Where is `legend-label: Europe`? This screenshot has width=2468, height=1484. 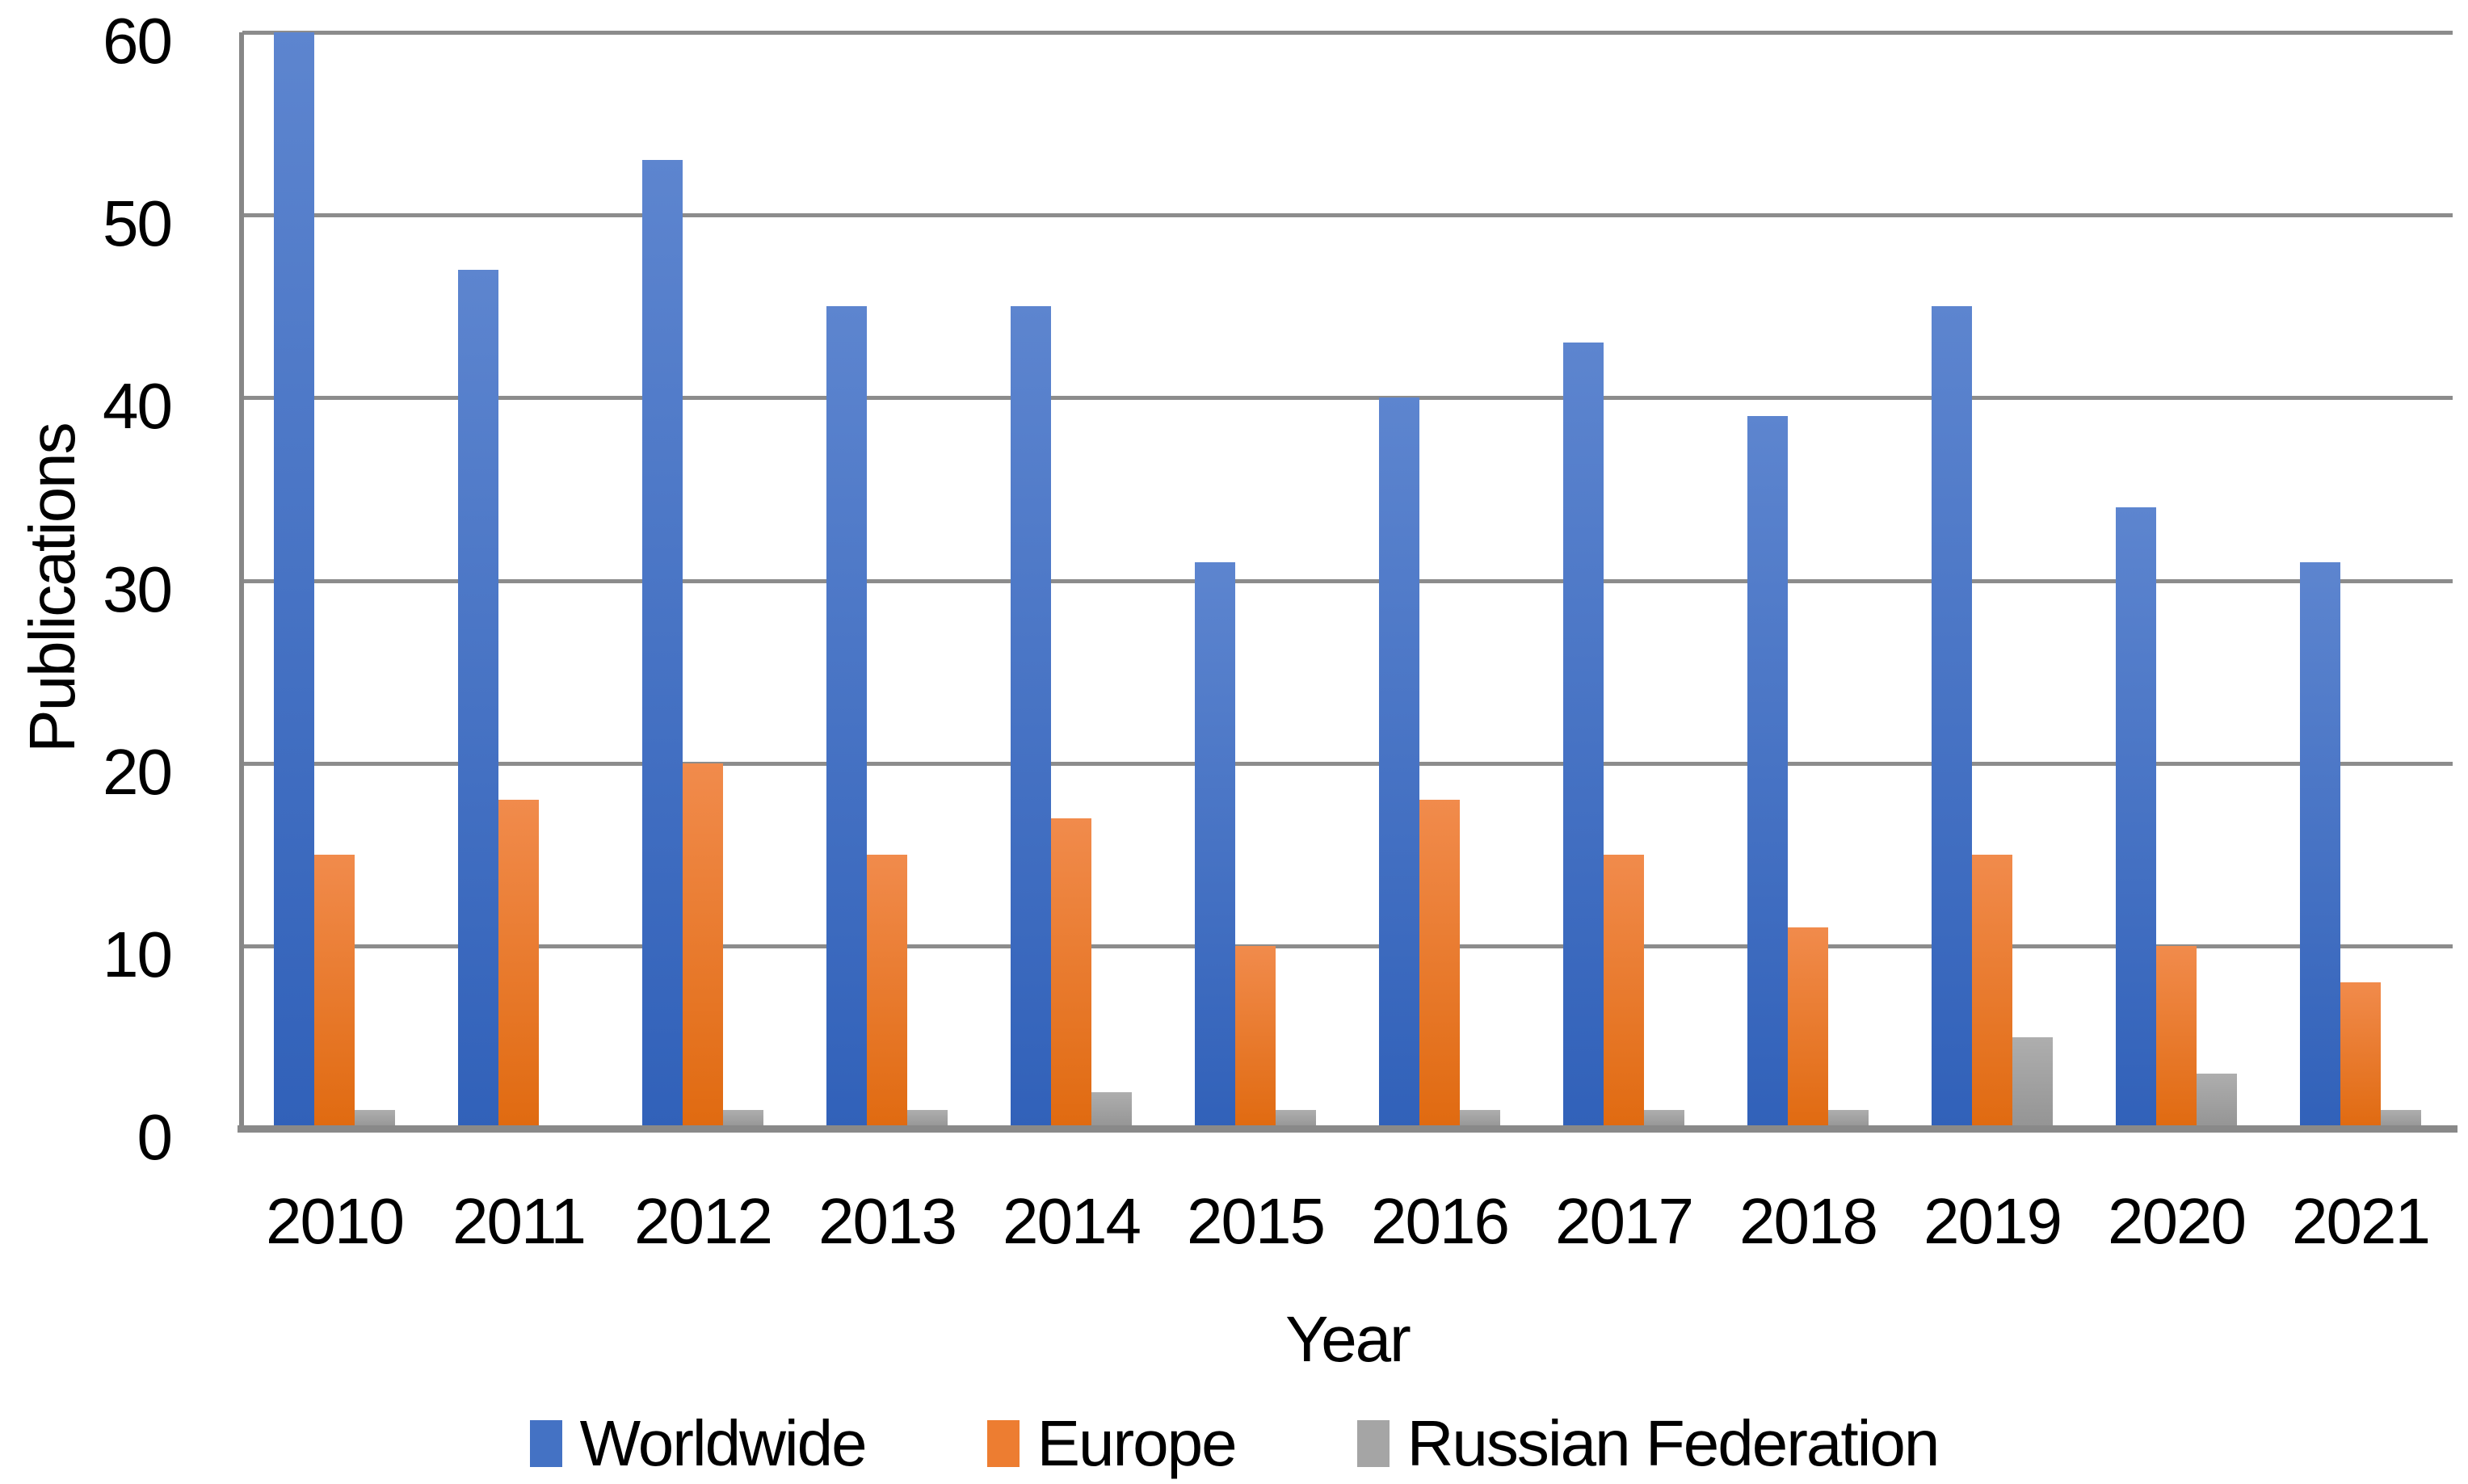 legend-label: Europe is located at coordinates (1137, 1443).